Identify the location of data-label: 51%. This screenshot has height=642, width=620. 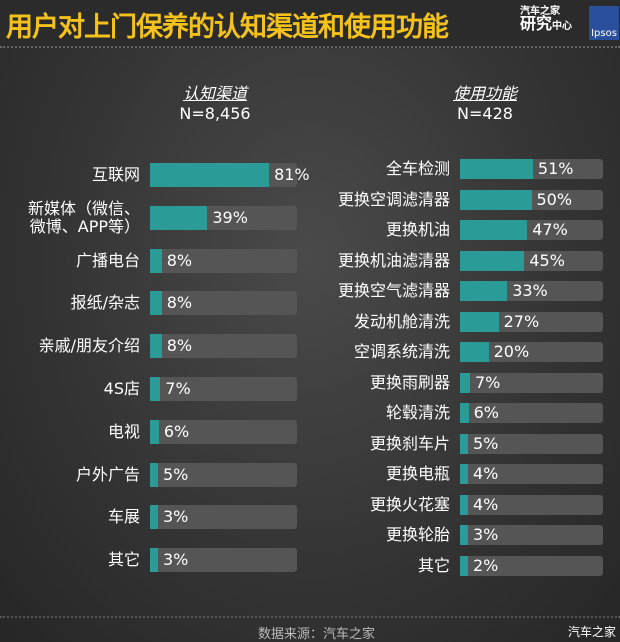
(555, 168).